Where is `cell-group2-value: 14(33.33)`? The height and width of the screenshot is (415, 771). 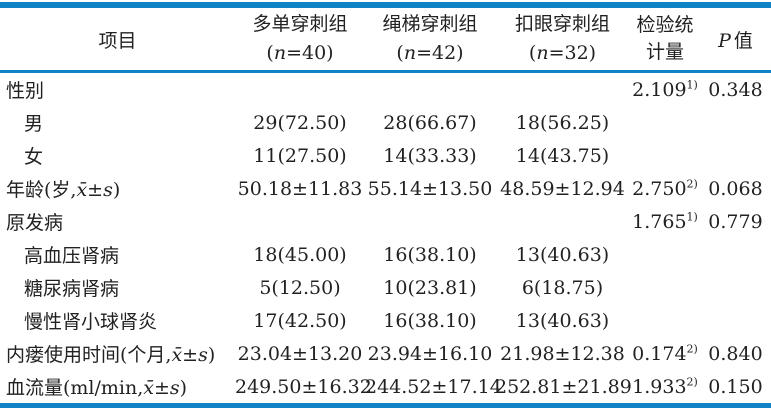 cell-group2-value: 14(33.33) is located at coordinates (430, 155).